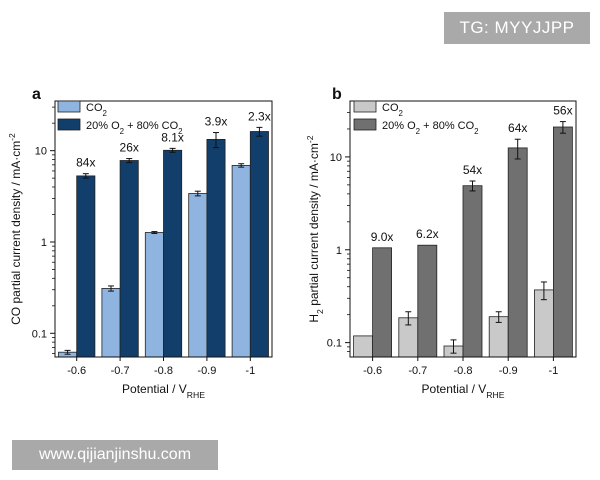 This screenshot has height=480, width=600. I want to click on panel-label: b, so click(337, 94).